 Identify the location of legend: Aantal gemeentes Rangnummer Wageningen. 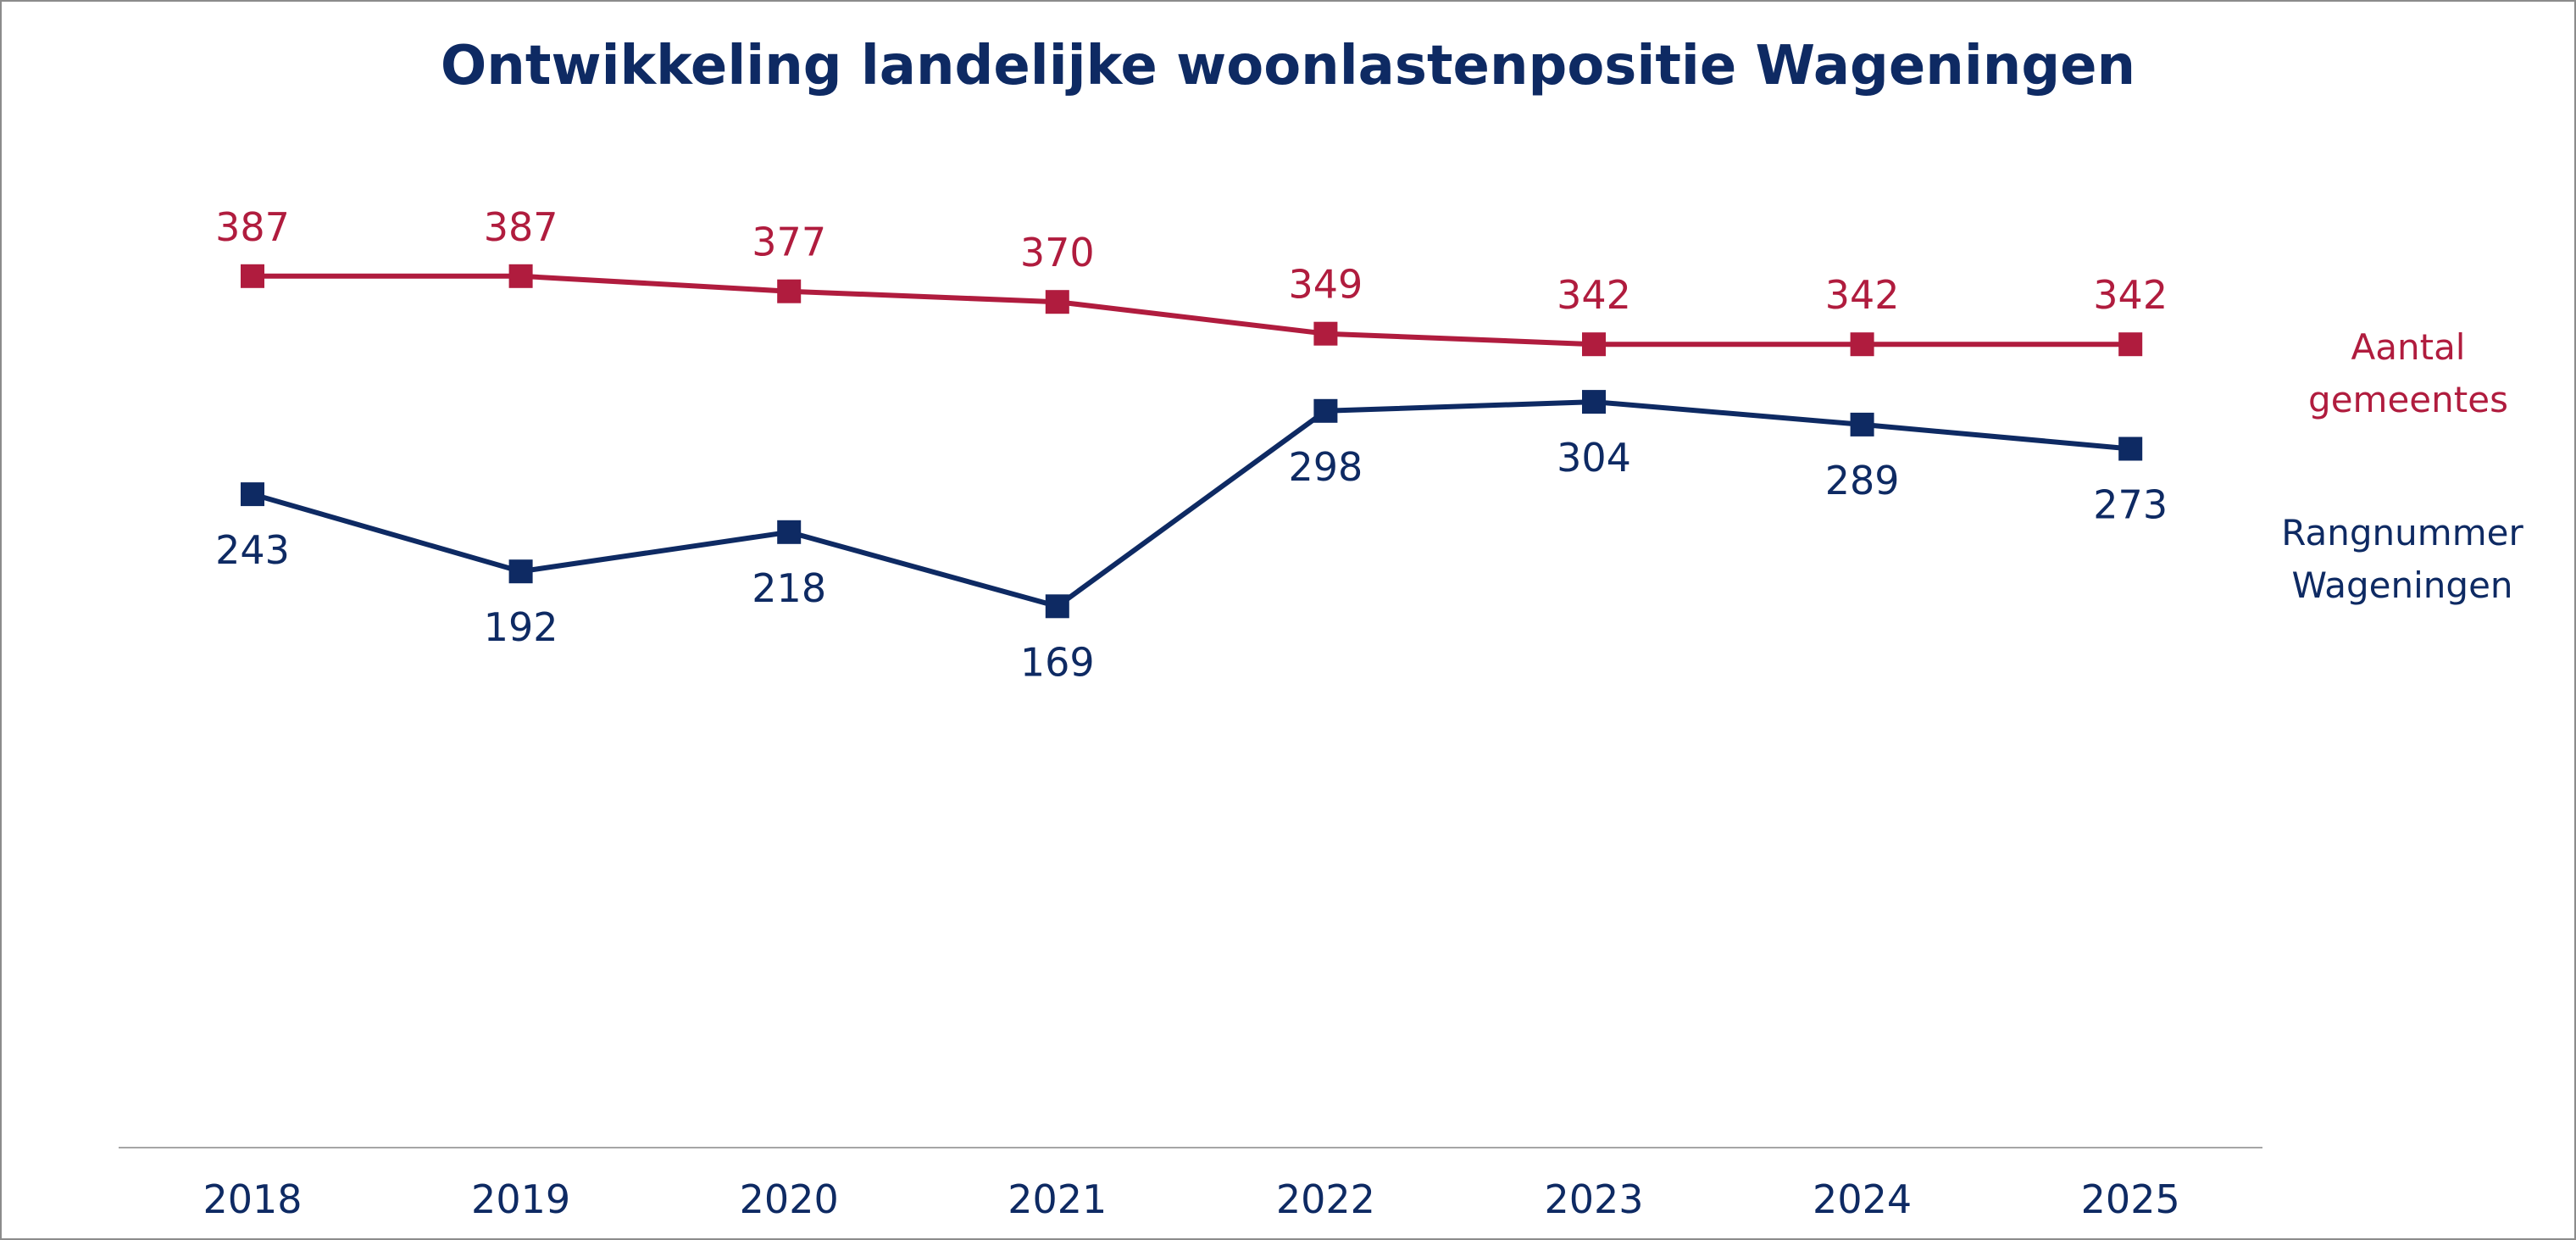
(2402, 466).